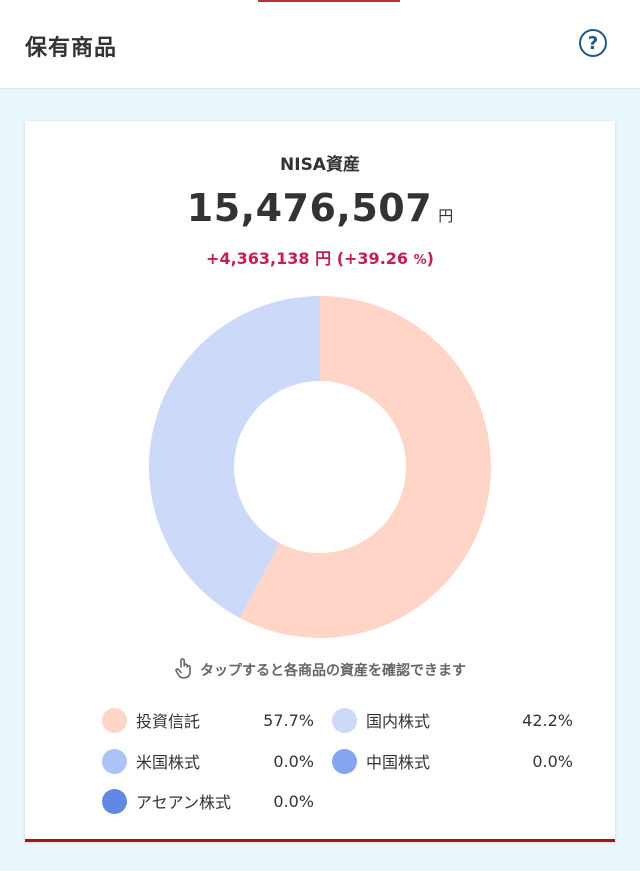 The image size is (640, 871). Describe the element at coordinates (320, 165) in the screenshot. I see `asset-type-label: NISA資産` at that location.